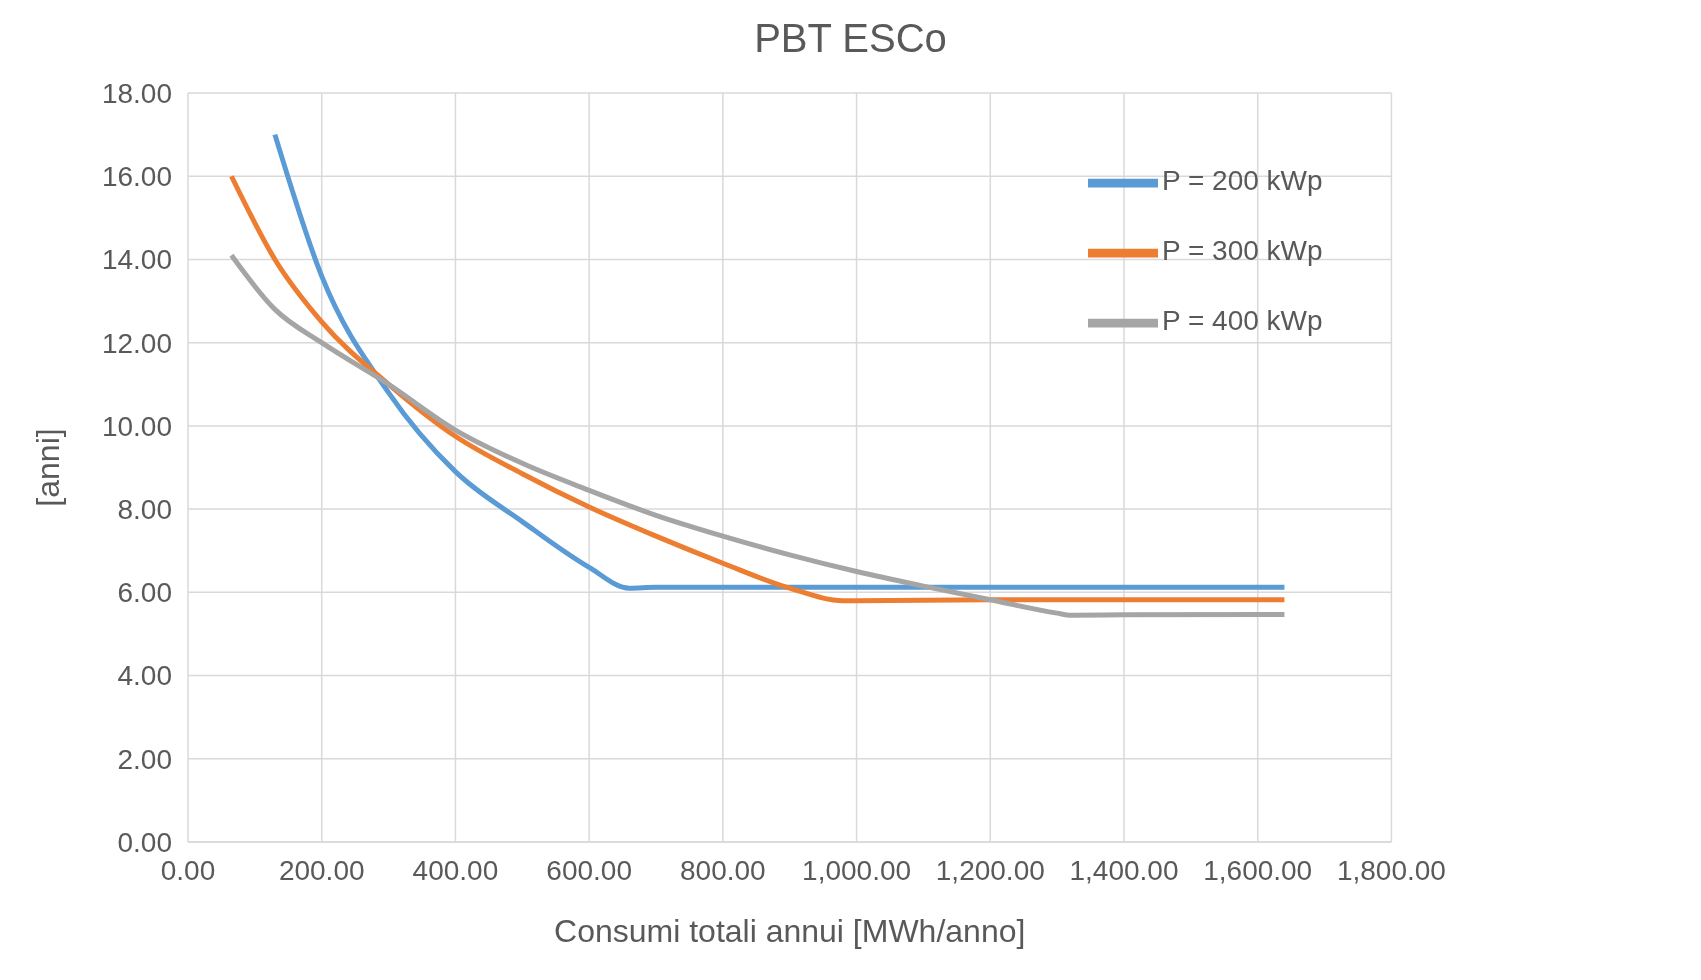  Describe the element at coordinates (790, 931) in the screenshot. I see `x-axis-title: Consumi totali annui [MWh/anno]` at that location.